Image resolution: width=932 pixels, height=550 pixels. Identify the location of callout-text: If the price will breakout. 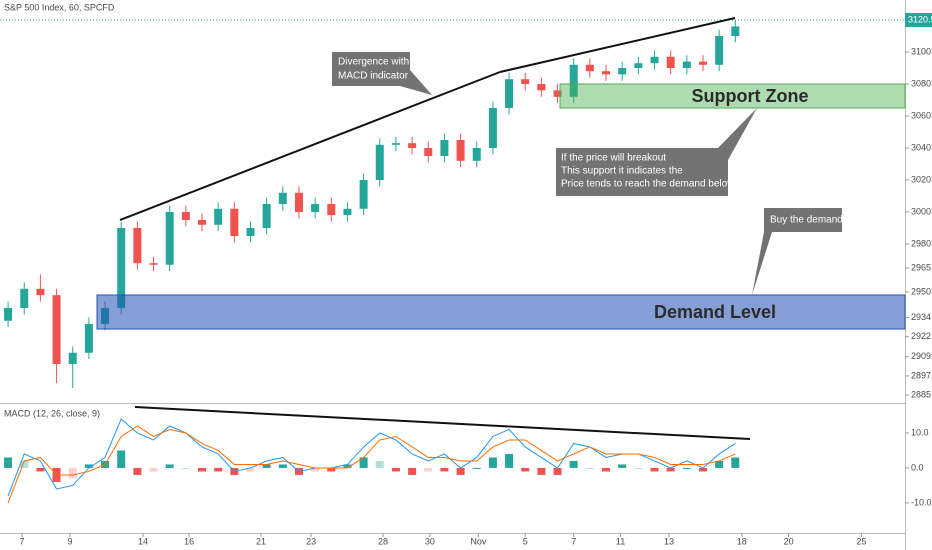
(613, 158).